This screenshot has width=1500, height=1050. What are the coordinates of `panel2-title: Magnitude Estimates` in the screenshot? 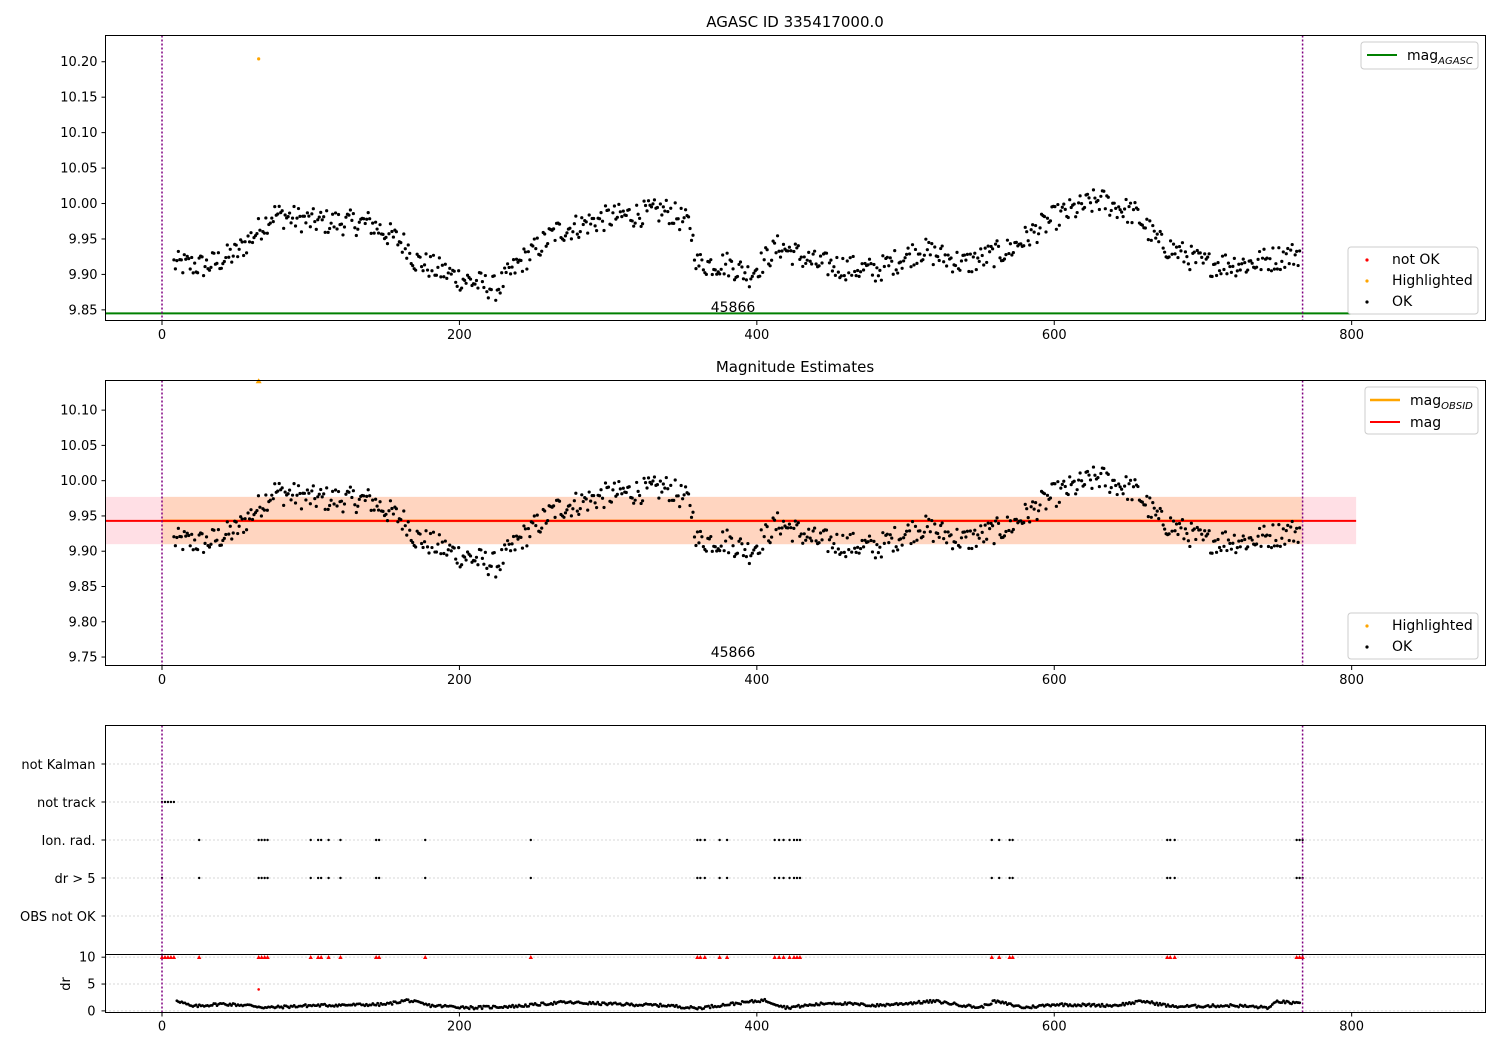 It's located at (795, 367).